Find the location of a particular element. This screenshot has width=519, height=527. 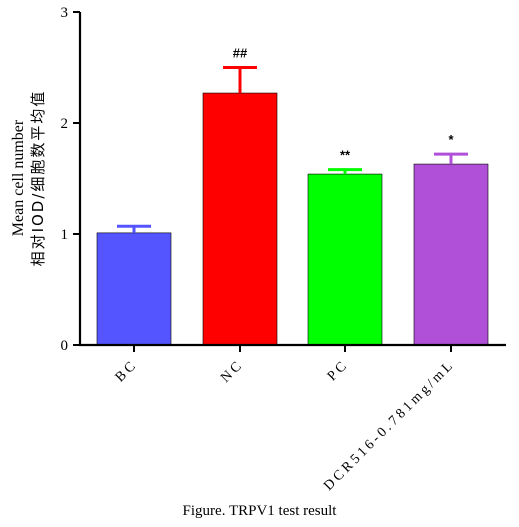

y-tick-label-0: 0 is located at coordinates (65, 346).